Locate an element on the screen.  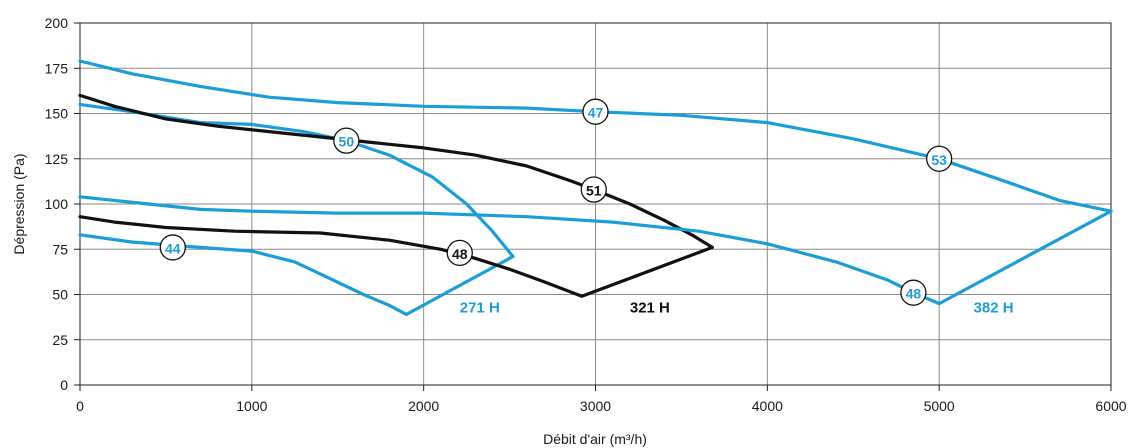
y-tick-label: 75 is located at coordinates (60, 249).